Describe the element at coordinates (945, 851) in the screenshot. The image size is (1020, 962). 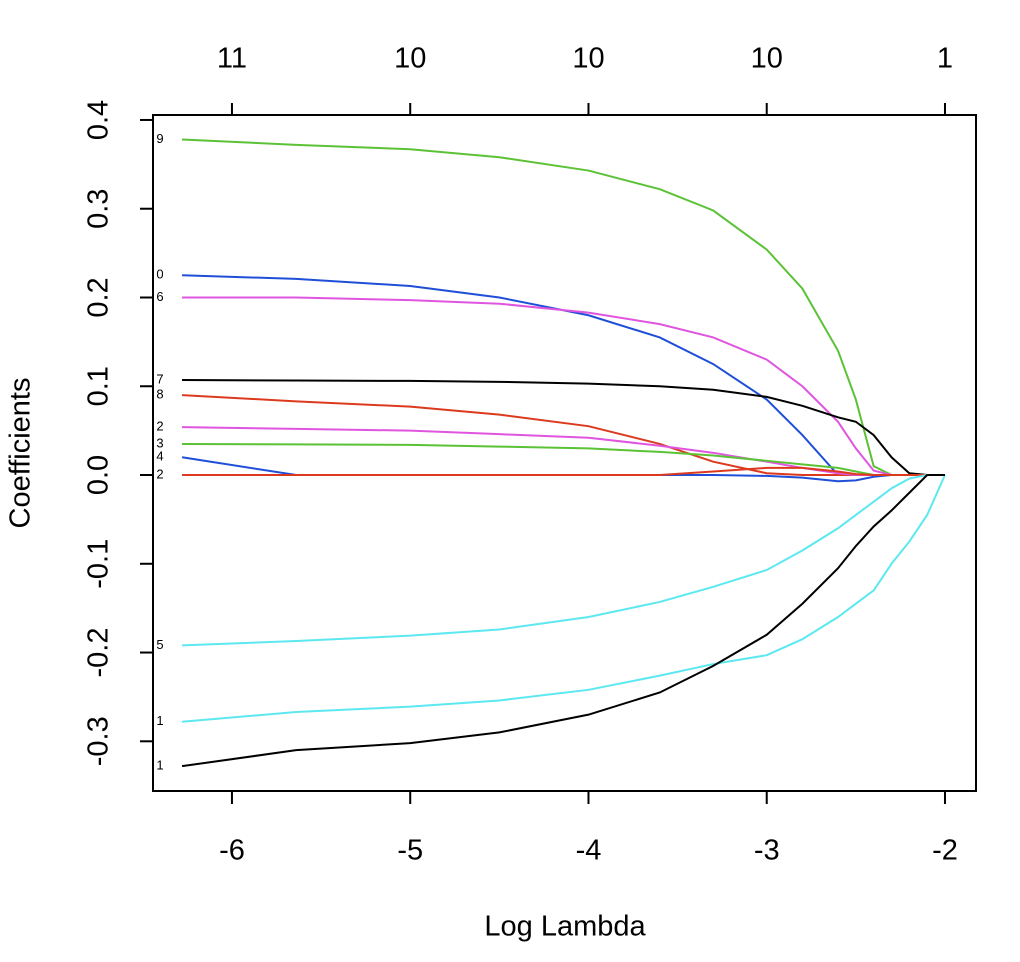
I see `x-tick-label: -2` at that location.